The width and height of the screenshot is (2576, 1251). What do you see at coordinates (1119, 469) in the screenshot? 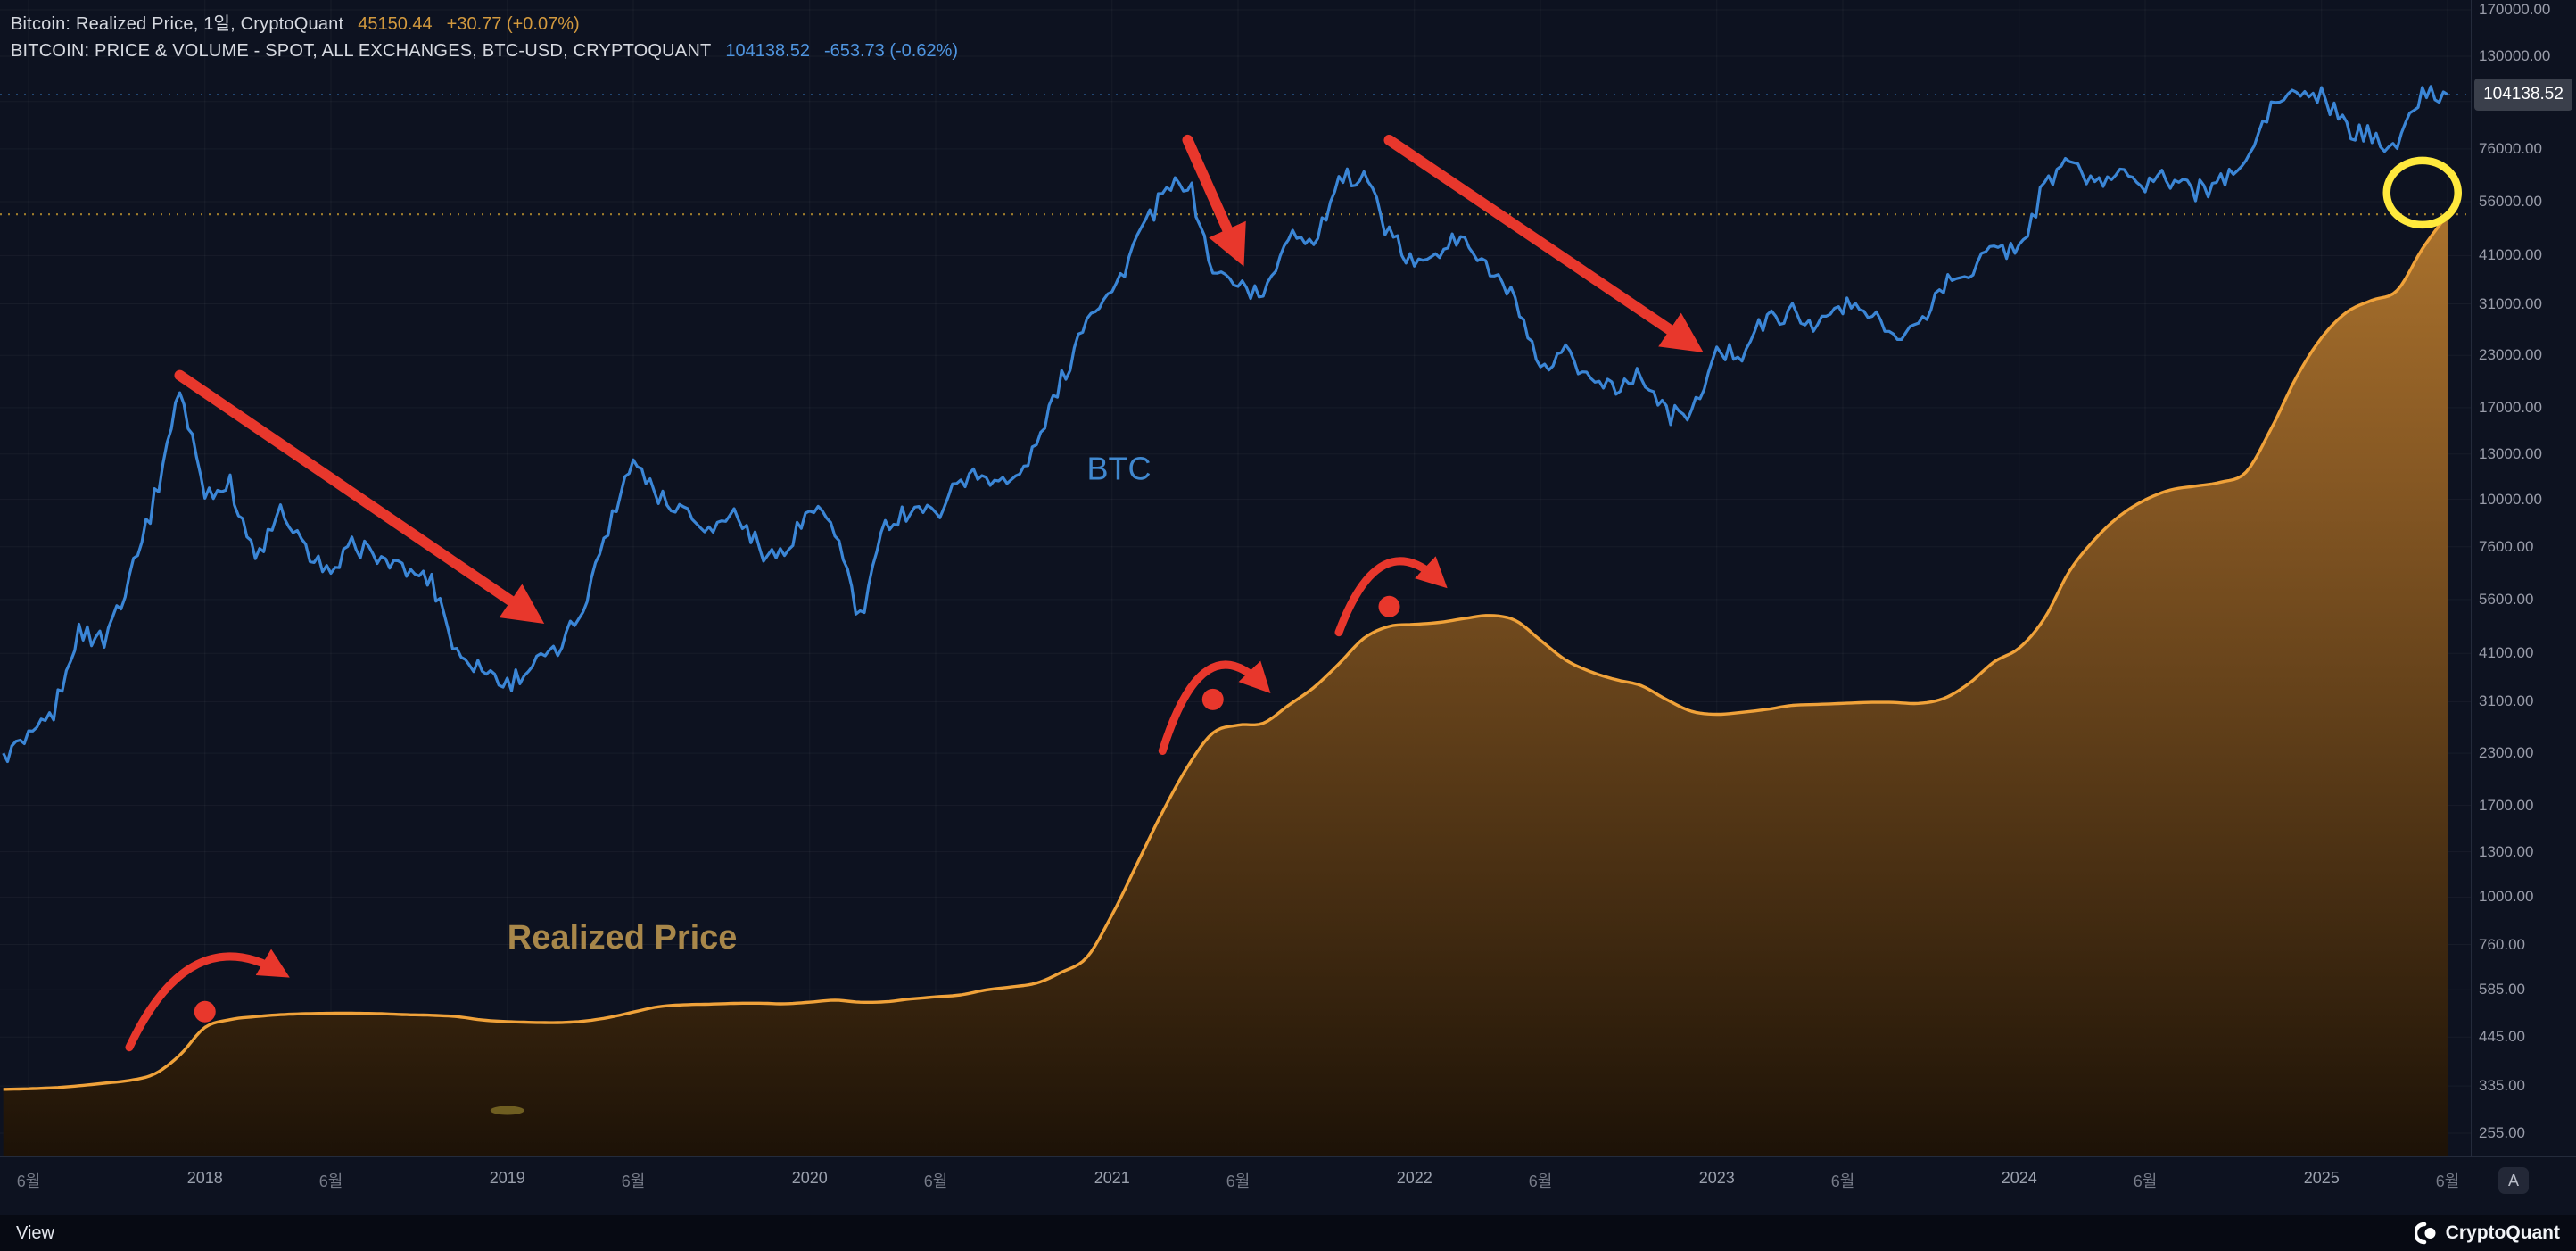
I see `series-label-btc: BTC` at bounding box center [1119, 469].